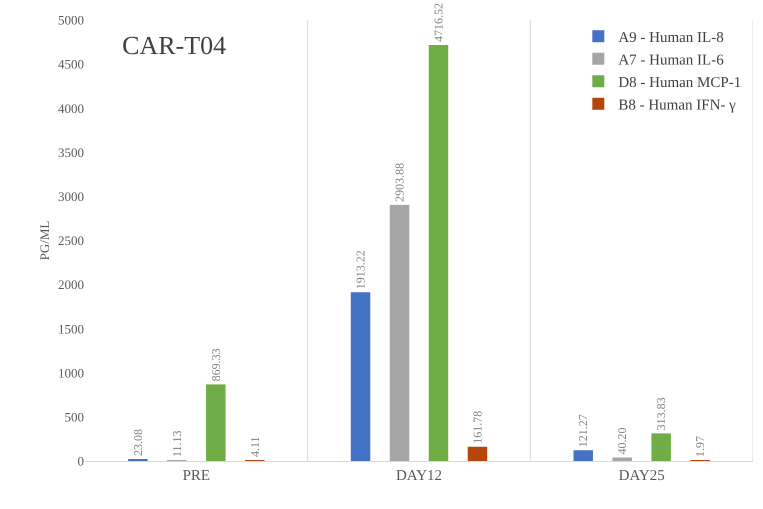  Describe the element at coordinates (661, 413) in the screenshot. I see `data-label: 313.83` at that location.